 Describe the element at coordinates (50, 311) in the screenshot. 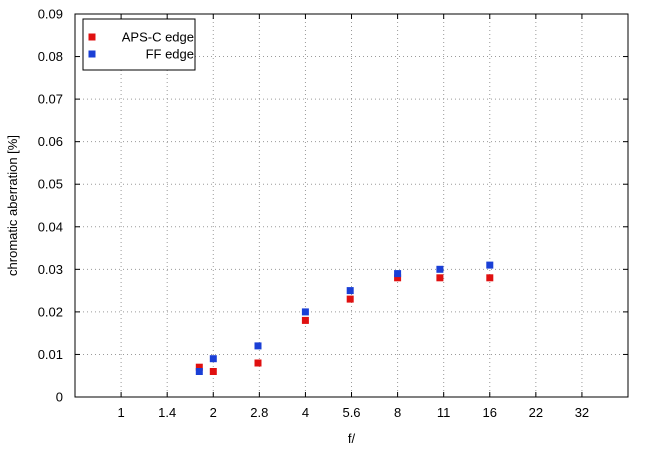

I see `y-tick-label: 0.02` at that location.